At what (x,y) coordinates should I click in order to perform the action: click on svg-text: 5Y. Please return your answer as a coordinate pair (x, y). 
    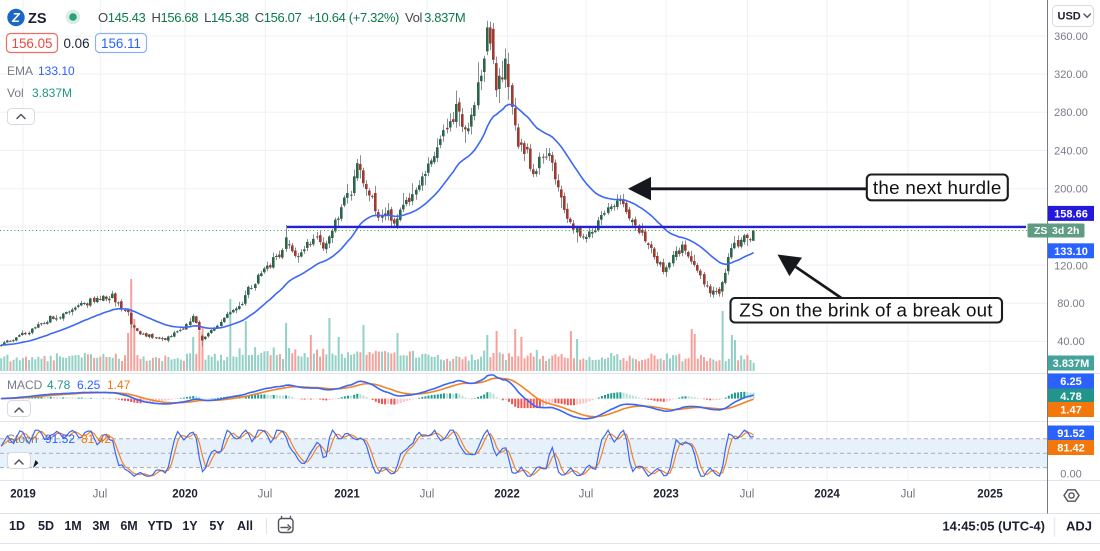
    Looking at the image, I should click on (217, 526).